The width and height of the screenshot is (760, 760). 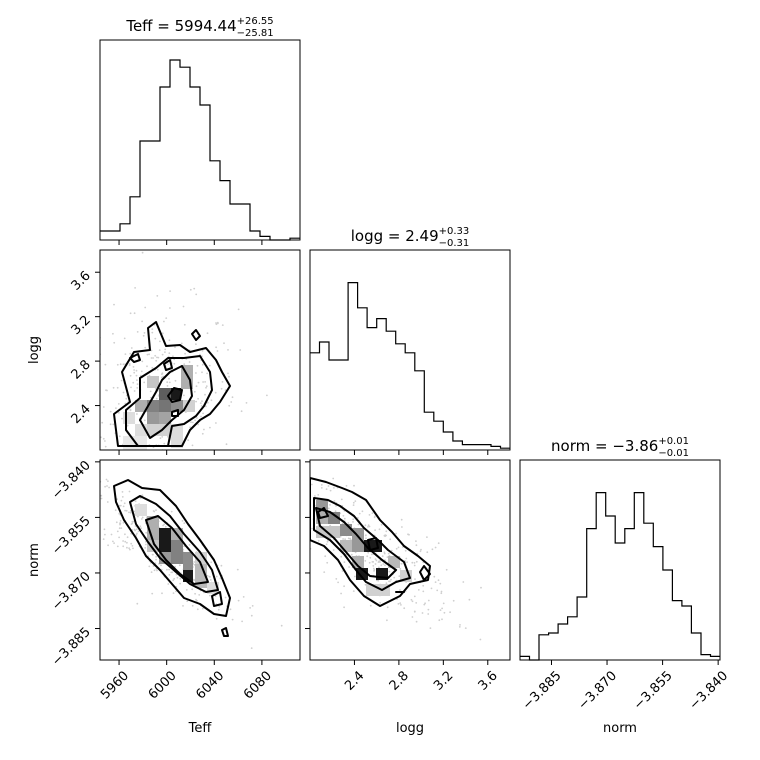 What do you see at coordinates (71, 591) in the screenshot?
I see `y-tick-label-norm: −3.870` at bounding box center [71, 591].